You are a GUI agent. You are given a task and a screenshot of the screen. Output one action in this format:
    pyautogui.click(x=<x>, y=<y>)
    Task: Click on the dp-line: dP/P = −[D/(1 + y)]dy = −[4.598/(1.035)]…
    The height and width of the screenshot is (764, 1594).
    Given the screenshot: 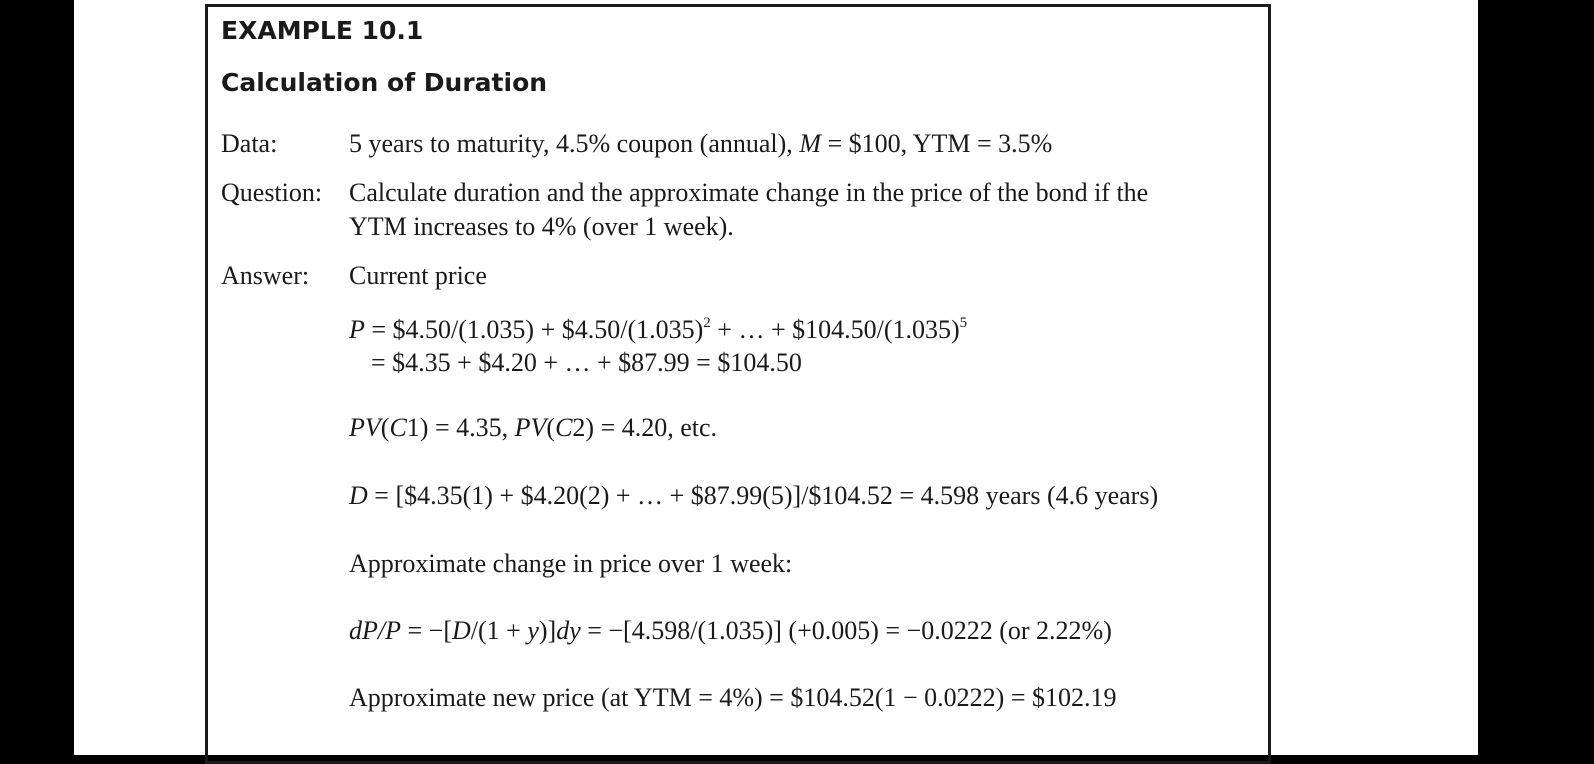 What is the action you would take?
    pyautogui.click(x=730, y=631)
    